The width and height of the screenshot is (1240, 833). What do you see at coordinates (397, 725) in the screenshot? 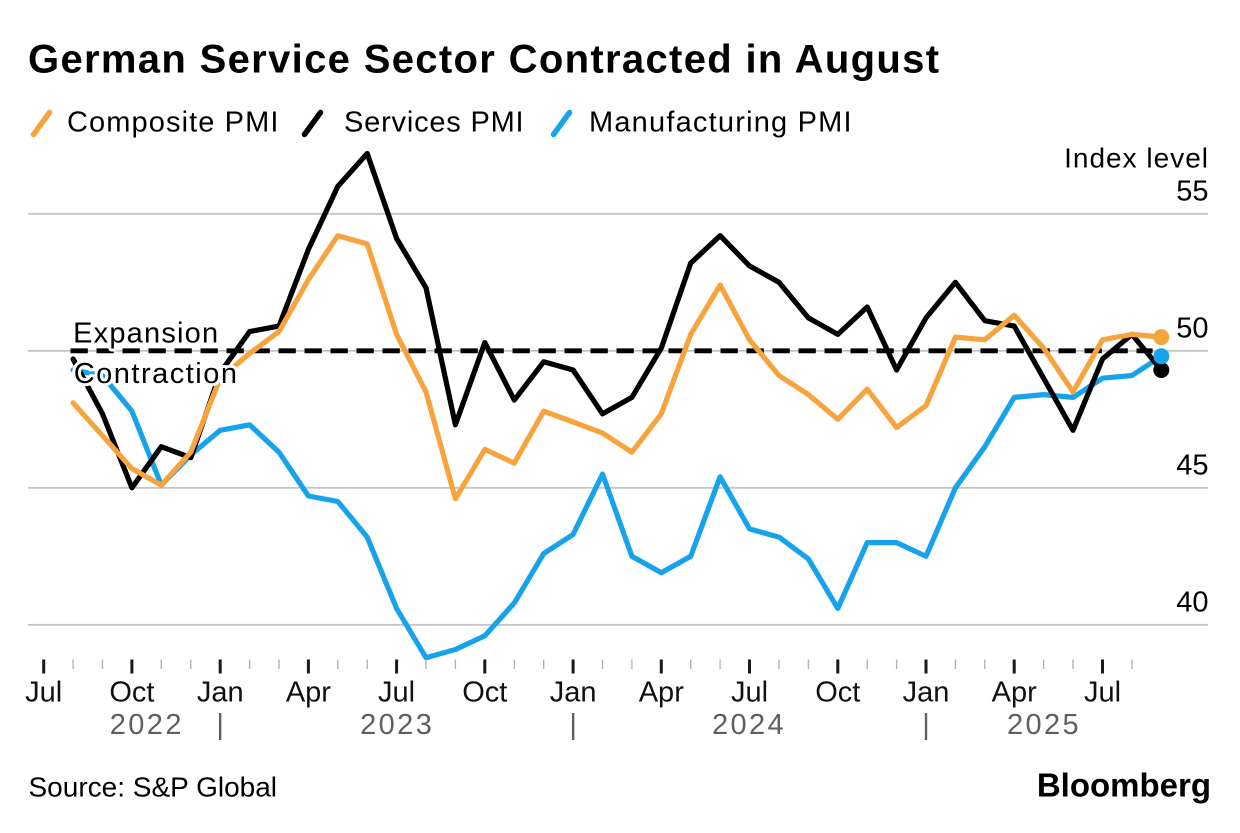
I see `svg-text: 2023` at bounding box center [397, 725].